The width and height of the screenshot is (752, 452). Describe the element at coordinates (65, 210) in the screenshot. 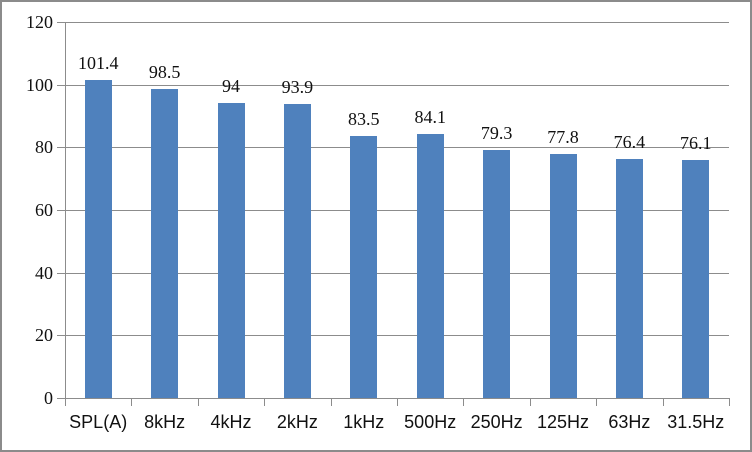

I see `y-axis-line` at that location.